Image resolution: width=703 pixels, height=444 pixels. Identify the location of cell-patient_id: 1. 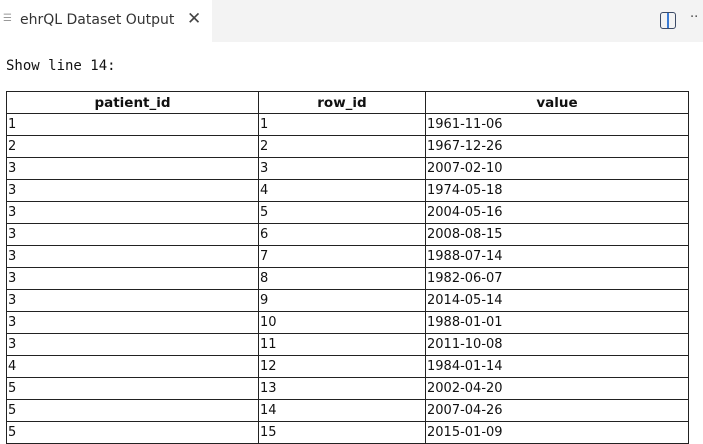
(132, 124).